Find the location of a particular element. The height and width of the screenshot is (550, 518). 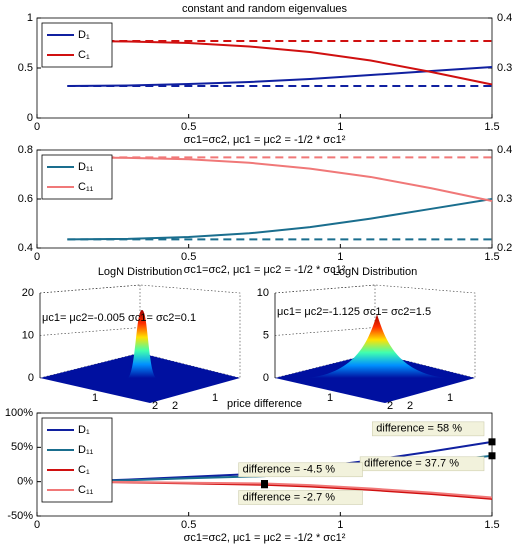

surface-annotation: μc1= μc2=-1.125 σc1= σc2=1.5 is located at coordinates (354, 312).